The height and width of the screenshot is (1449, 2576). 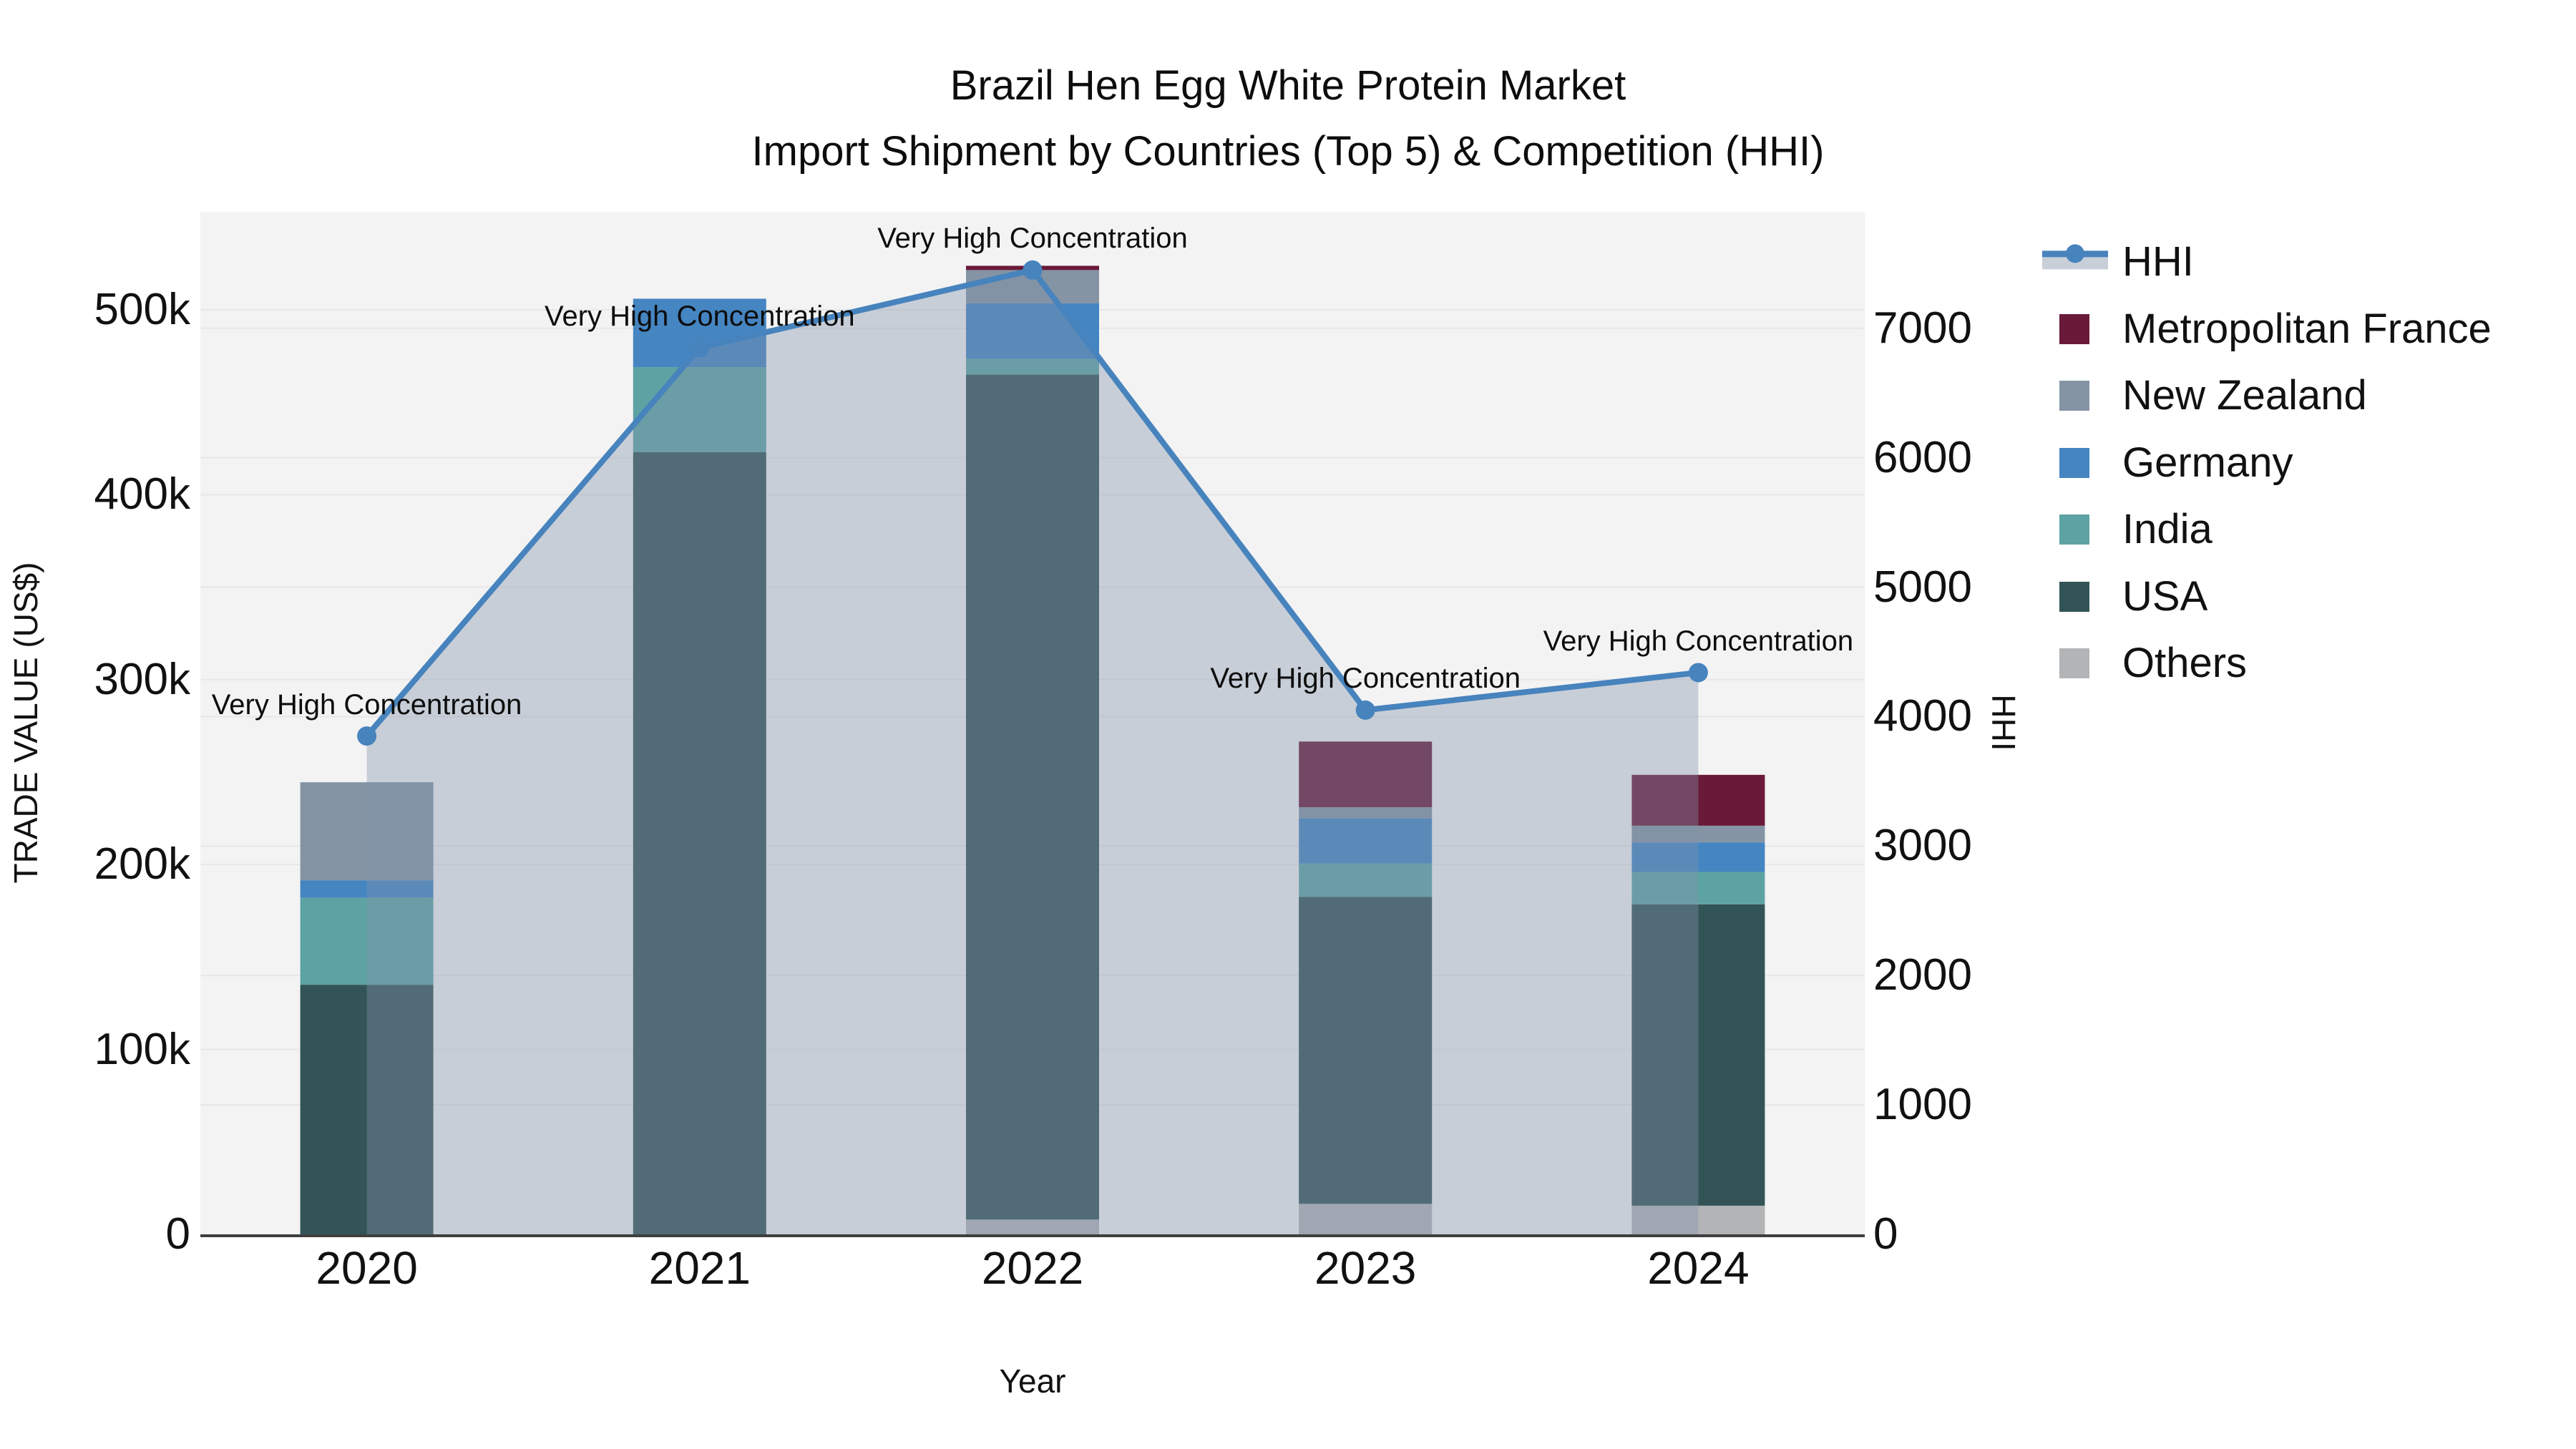 What do you see at coordinates (1922, 975) in the screenshot?
I see `y-right-tick-2000: 2000` at bounding box center [1922, 975].